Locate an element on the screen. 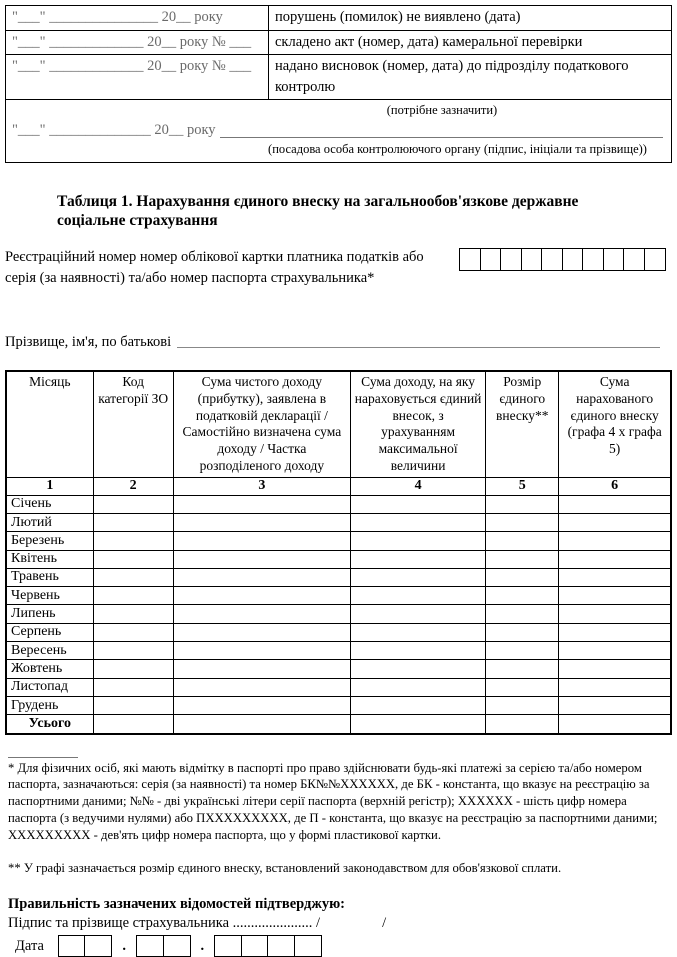 Image resolution: width=677 pixels, height=957 pixels. official-signature-blank is located at coordinates (441, 130).